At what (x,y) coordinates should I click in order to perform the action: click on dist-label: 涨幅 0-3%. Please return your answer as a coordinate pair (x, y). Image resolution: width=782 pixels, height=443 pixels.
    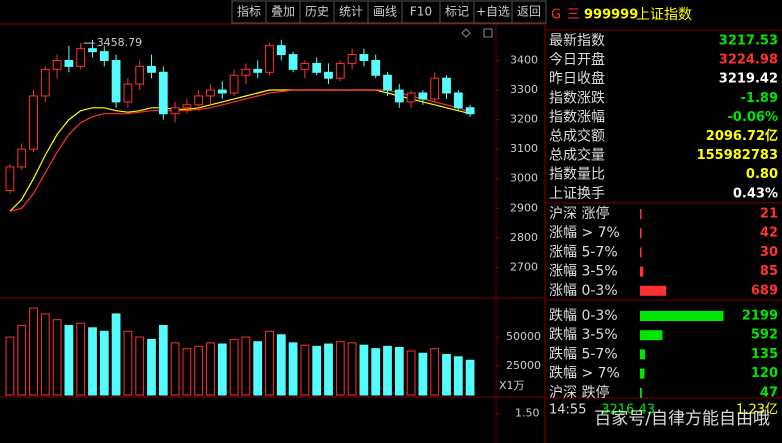
    Looking at the image, I should click on (583, 291).